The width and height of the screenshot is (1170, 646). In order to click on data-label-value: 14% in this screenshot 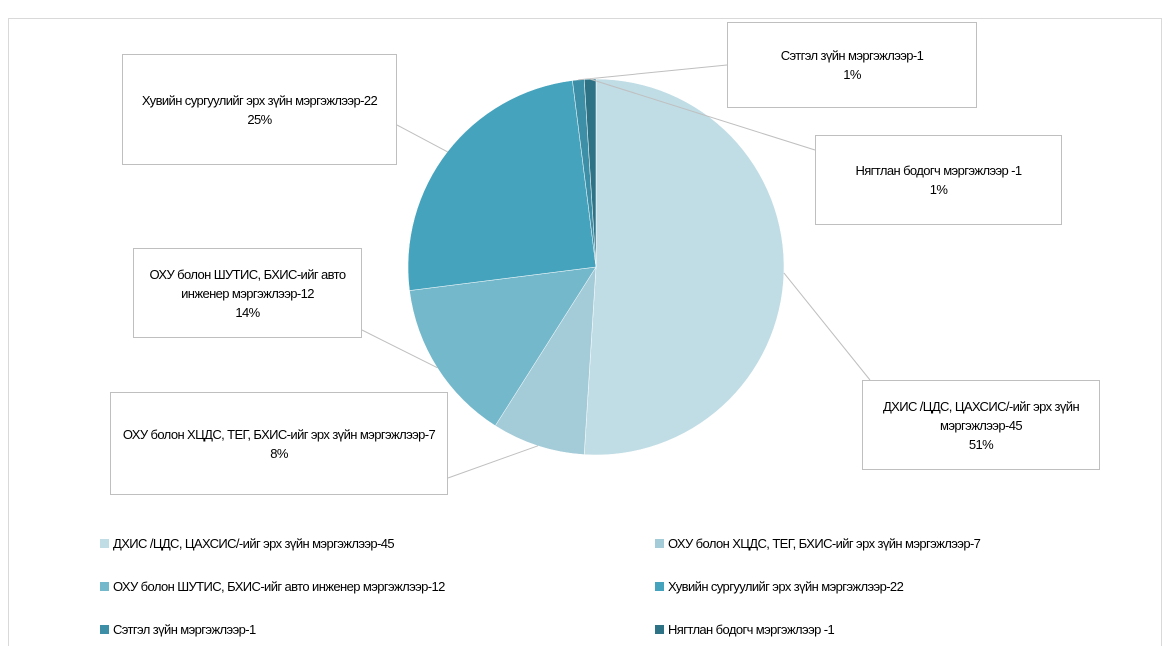, I will do `click(247, 312)`.